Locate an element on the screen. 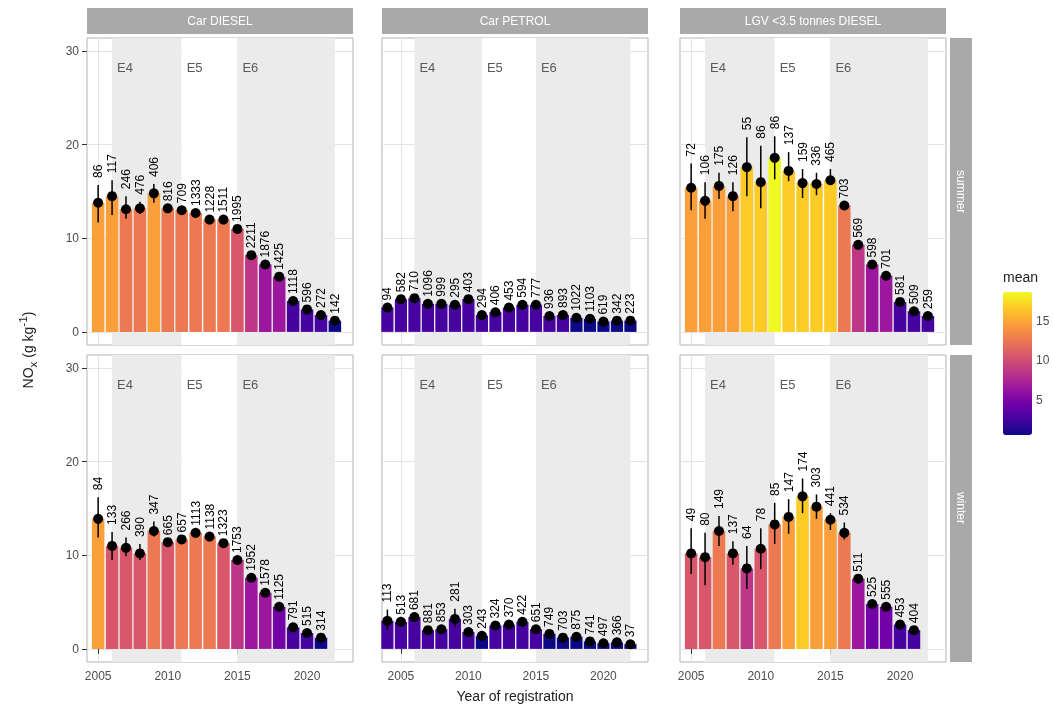 Image resolution: width=1053 pixels, height=708 pixels. annotation: 534 is located at coordinates (844, 505).